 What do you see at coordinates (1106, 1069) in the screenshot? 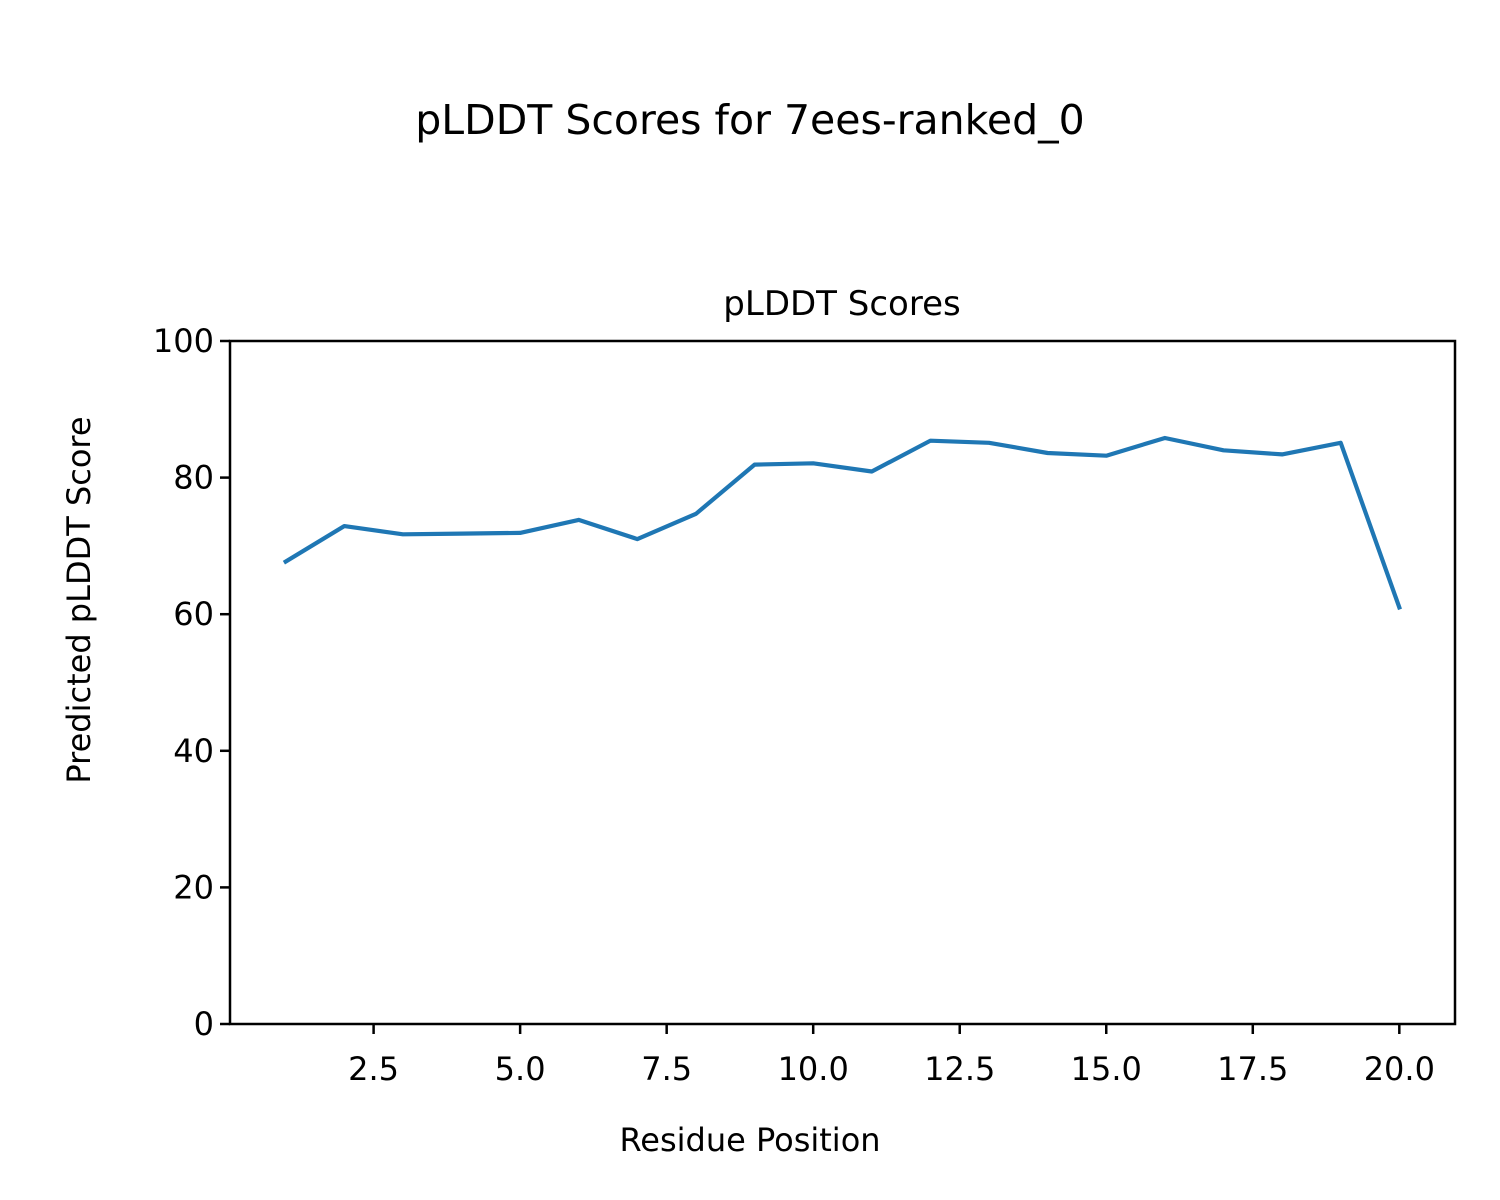
I see `x-tick-label: 15.0` at bounding box center [1106, 1069].